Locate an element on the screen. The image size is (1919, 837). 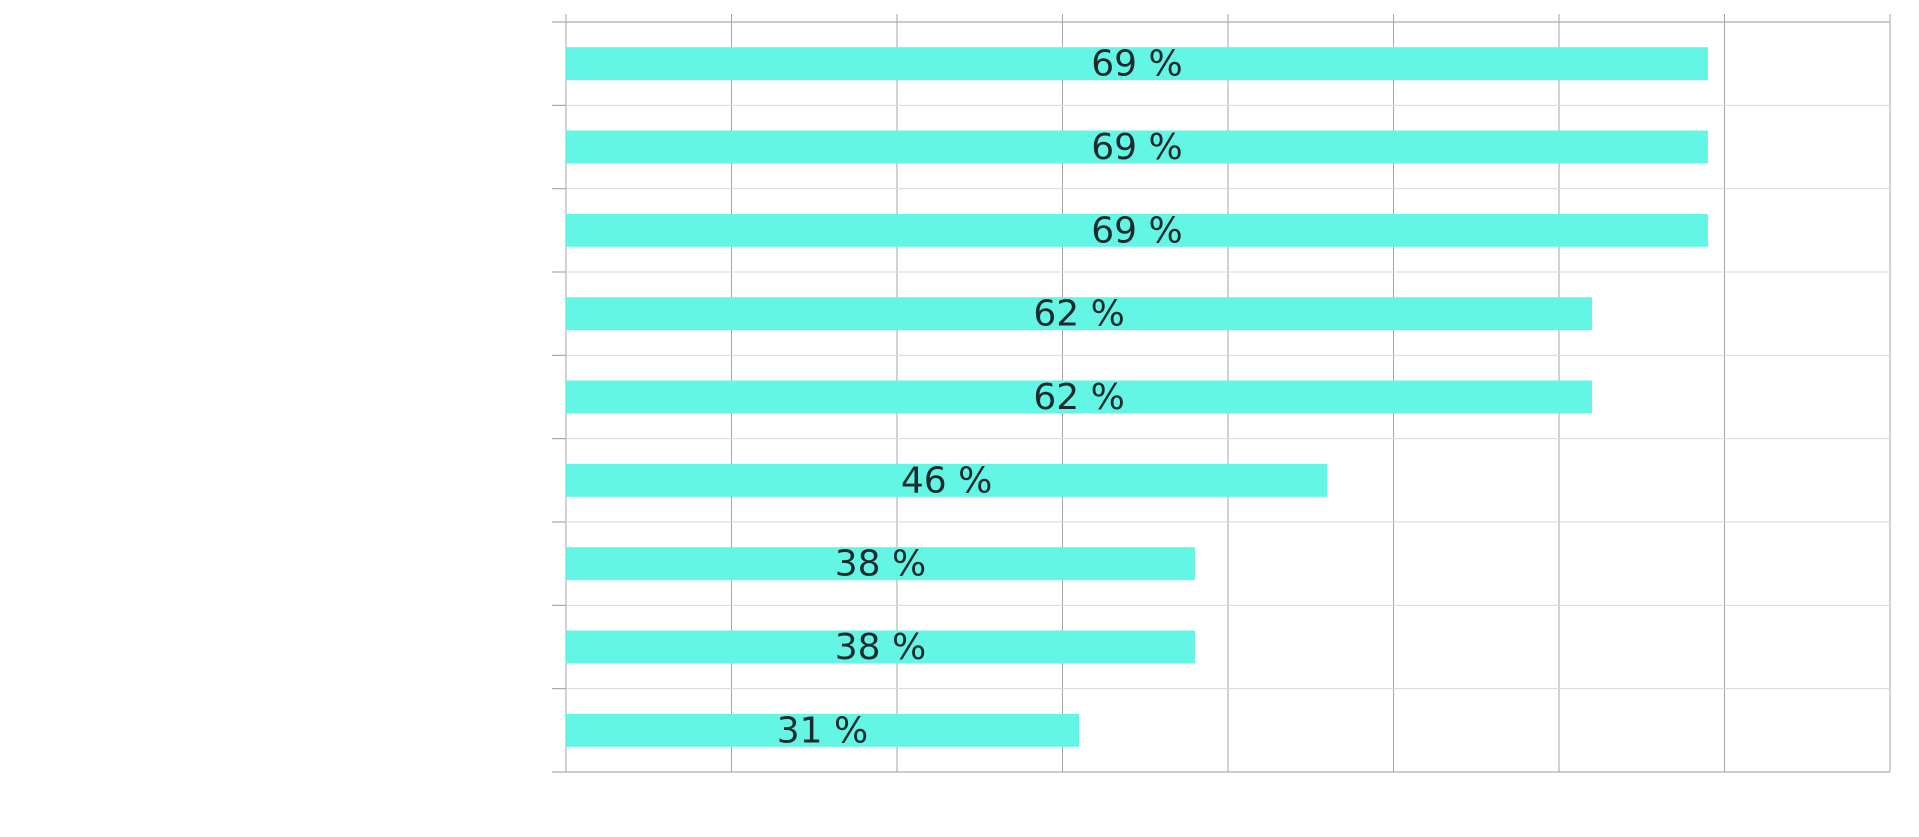
data-label: 46 % is located at coordinates (946, 480).